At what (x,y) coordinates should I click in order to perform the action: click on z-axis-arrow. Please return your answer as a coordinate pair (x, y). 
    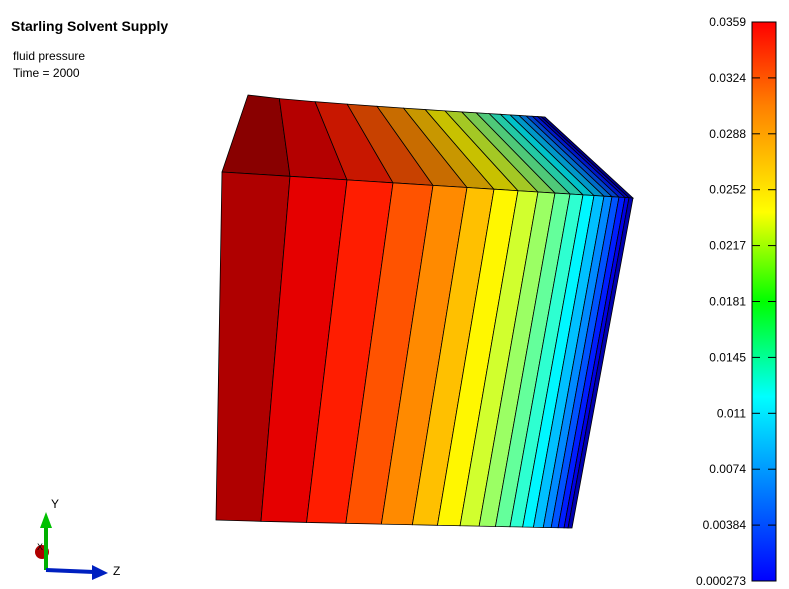
    Looking at the image, I should click on (70, 571).